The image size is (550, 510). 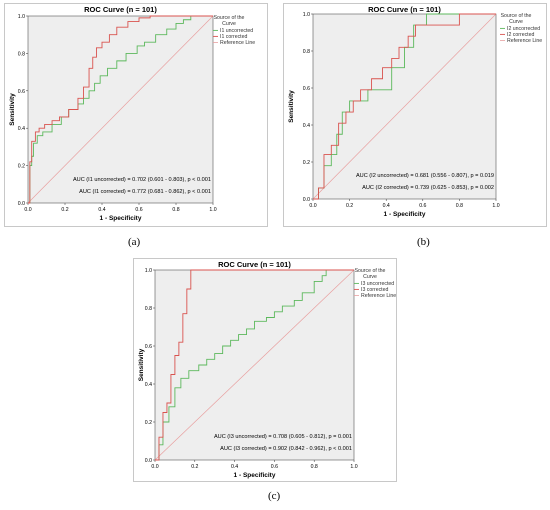 I want to click on legend-label-corrected-a: I1 corrected, so click(x=234, y=37).